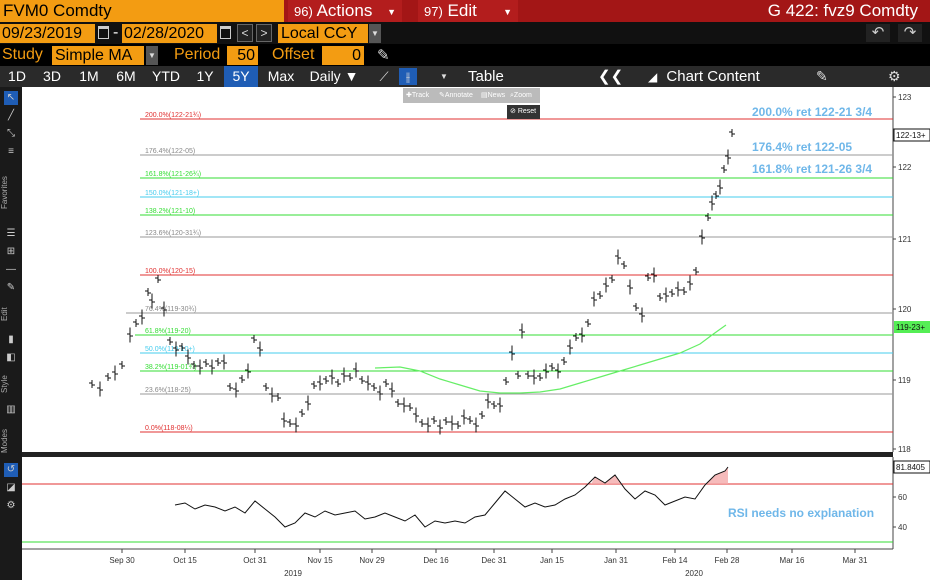 Image resolution: width=930 pixels, height=580 pixels. Describe the element at coordinates (169, 33) in the screenshot. I see `end-date-field: 02/28/2020` at that location.